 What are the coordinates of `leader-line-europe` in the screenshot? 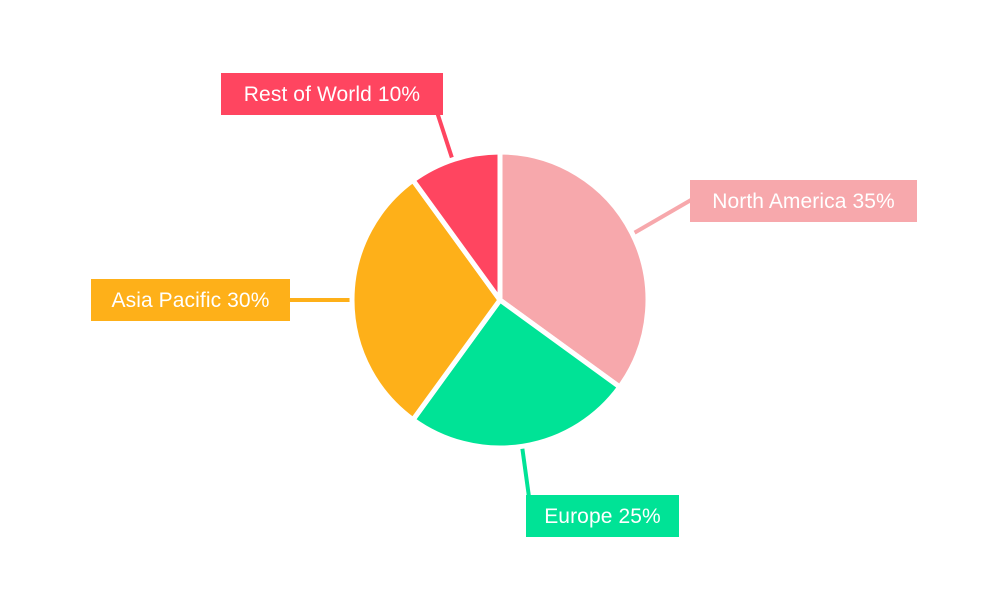 It's located at (525, 471).